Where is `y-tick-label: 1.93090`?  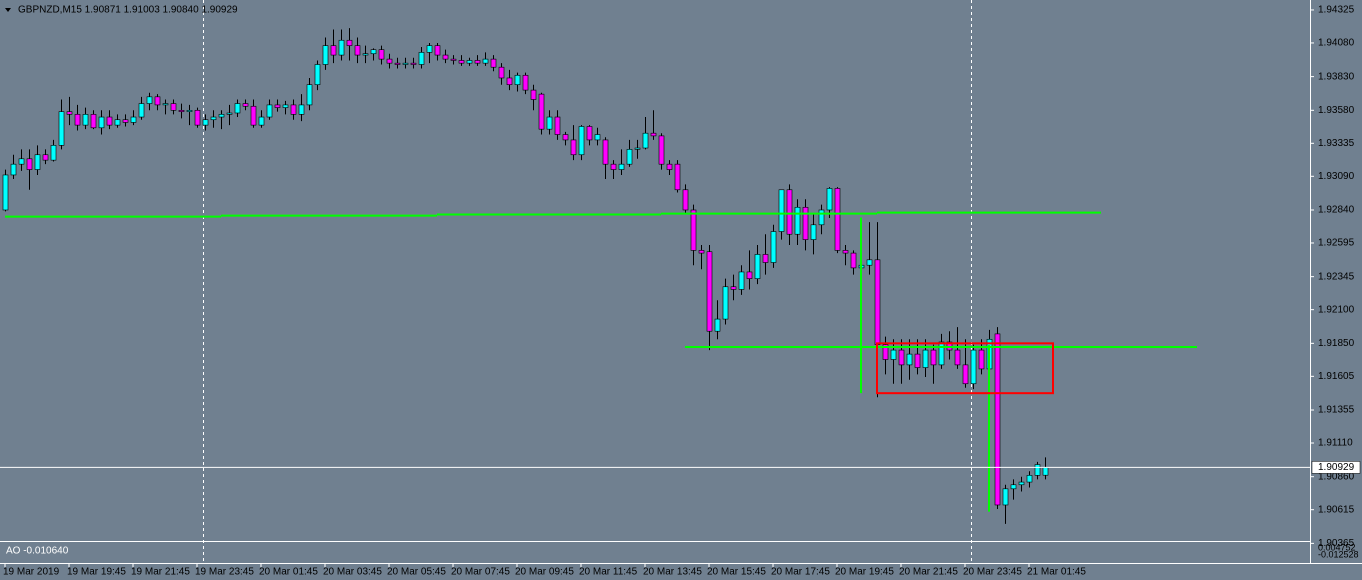
y-tick-label: 1.93090 is located at coordinates (1336, 176).